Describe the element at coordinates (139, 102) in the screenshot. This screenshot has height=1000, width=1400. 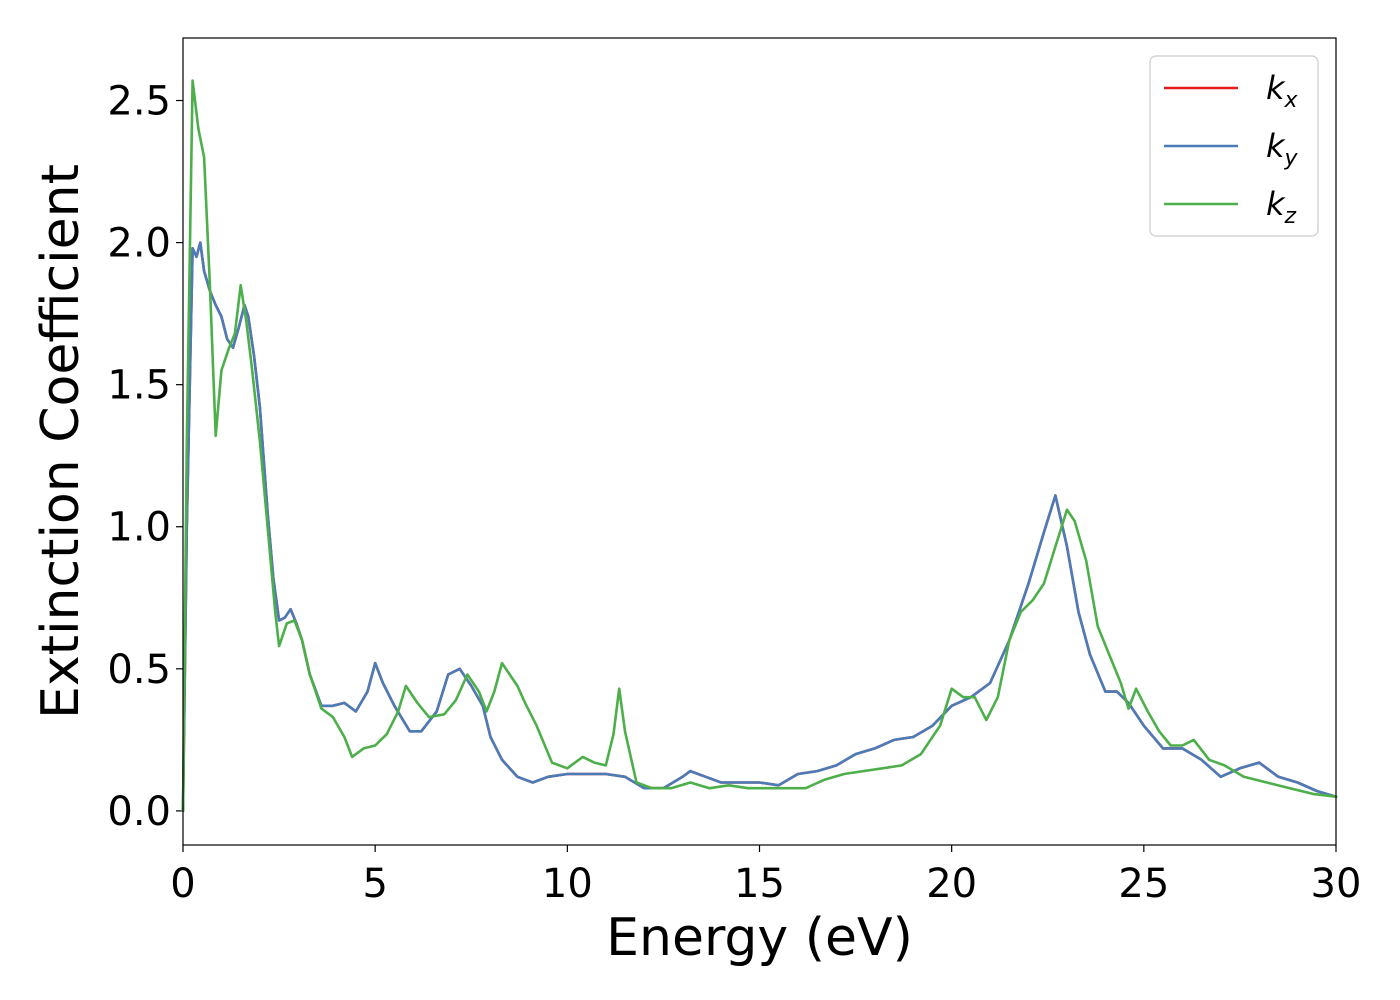
I see `y-tick-label: 2.5` at that location.